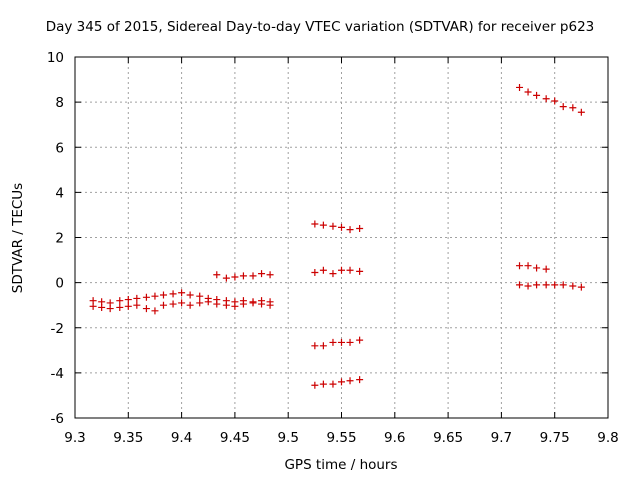  What do you see at coordinates (235, 438) in the screenshot?
I see `x-tick-label: 9.45` at bounding box center [235, 438].